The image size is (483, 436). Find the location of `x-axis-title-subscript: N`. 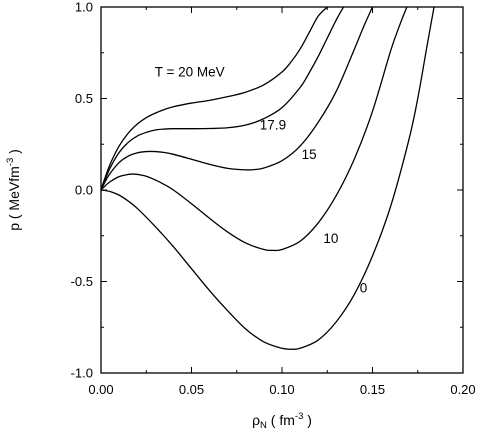

x-axis-title-subscript: N is located at coordinates (263, 425).